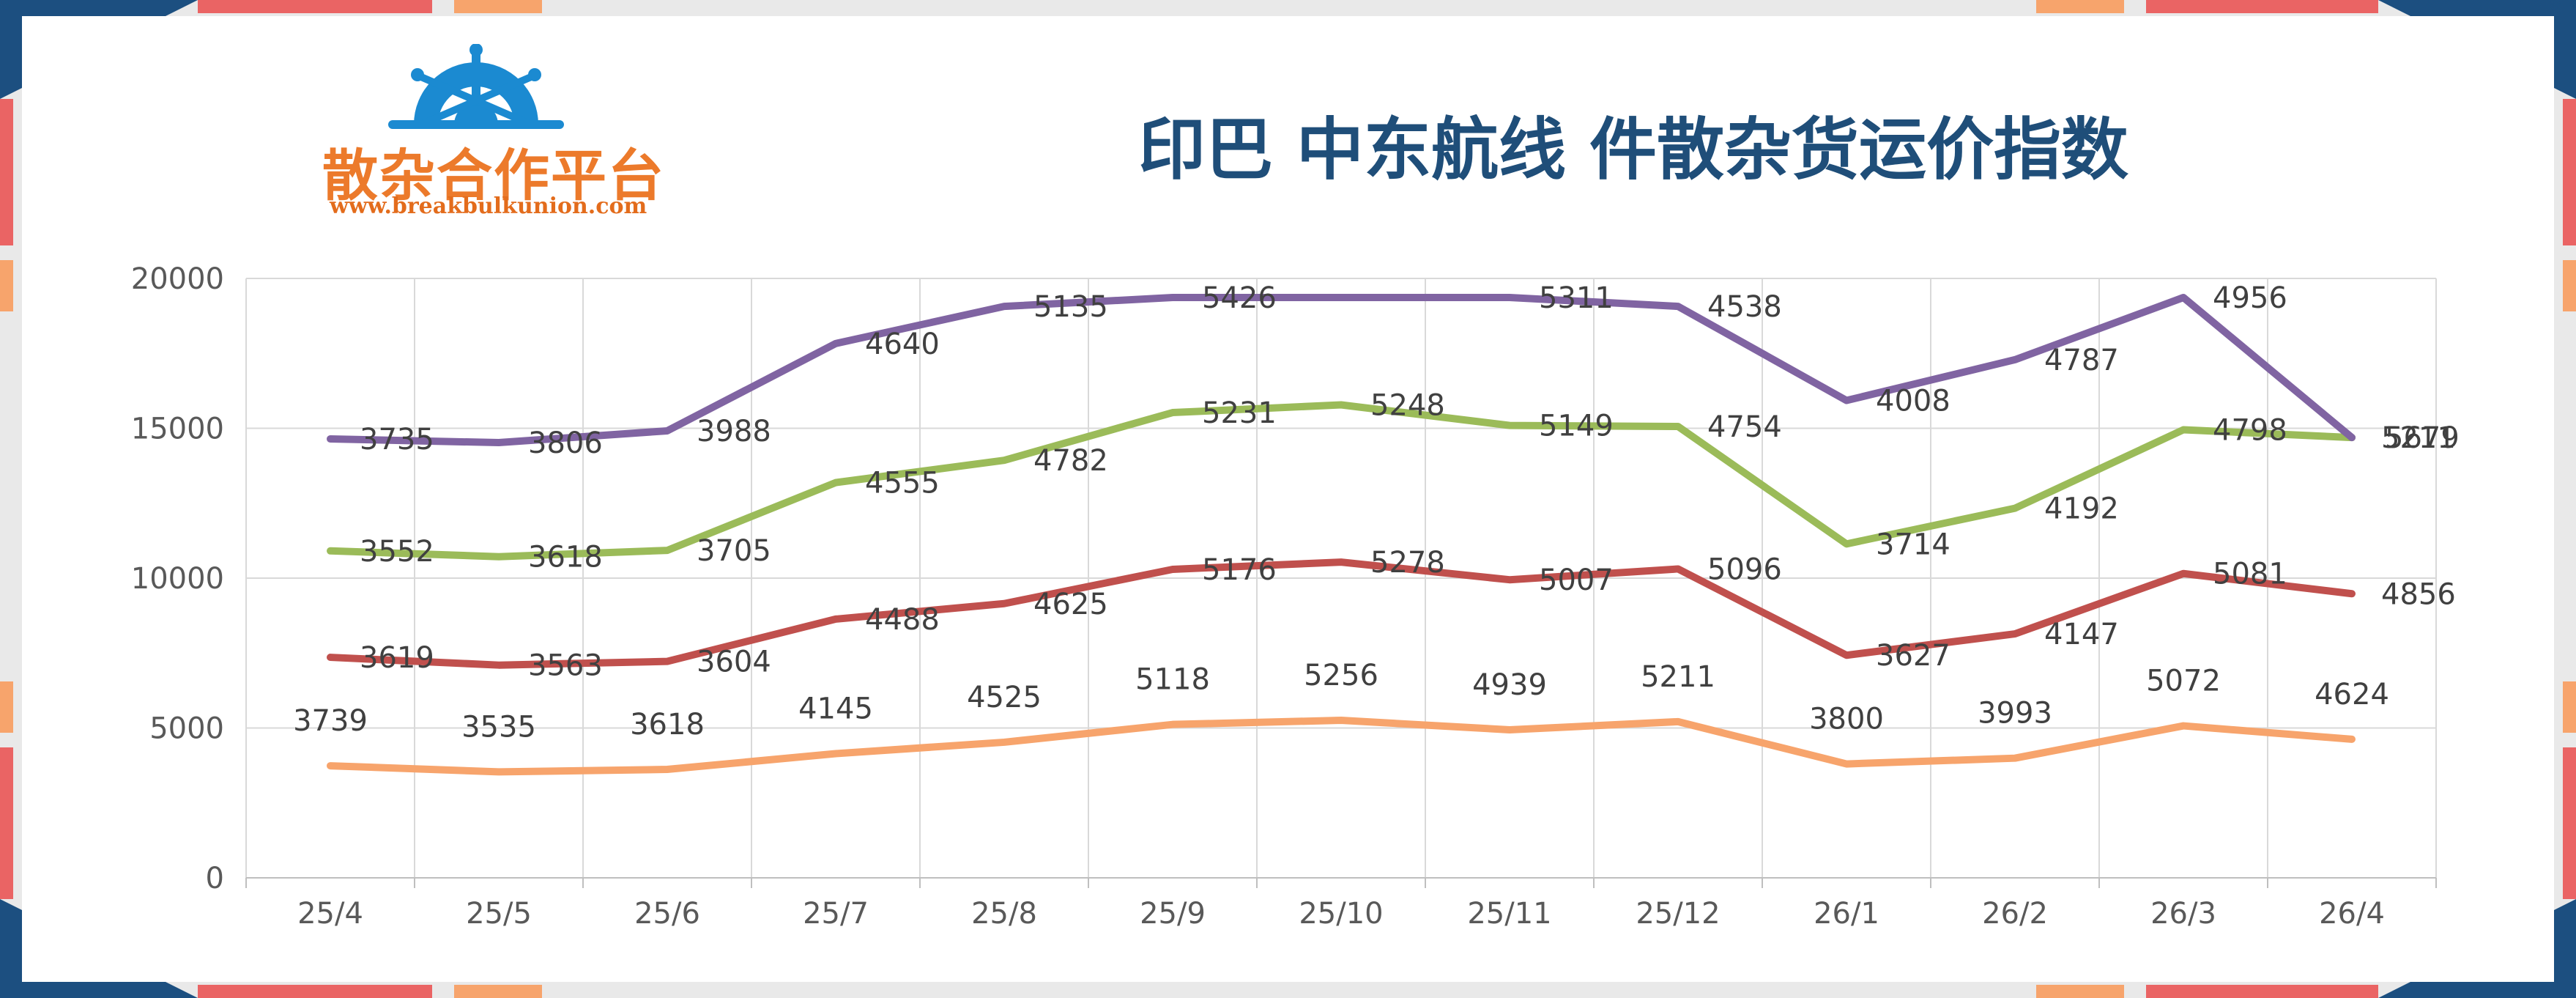 The width and height of the screenshot is (2576, 998). What do you see at coordinates (1239, 413) in the screenshot?
I see `data-label: 5231` at bounding box center [1239, 413].